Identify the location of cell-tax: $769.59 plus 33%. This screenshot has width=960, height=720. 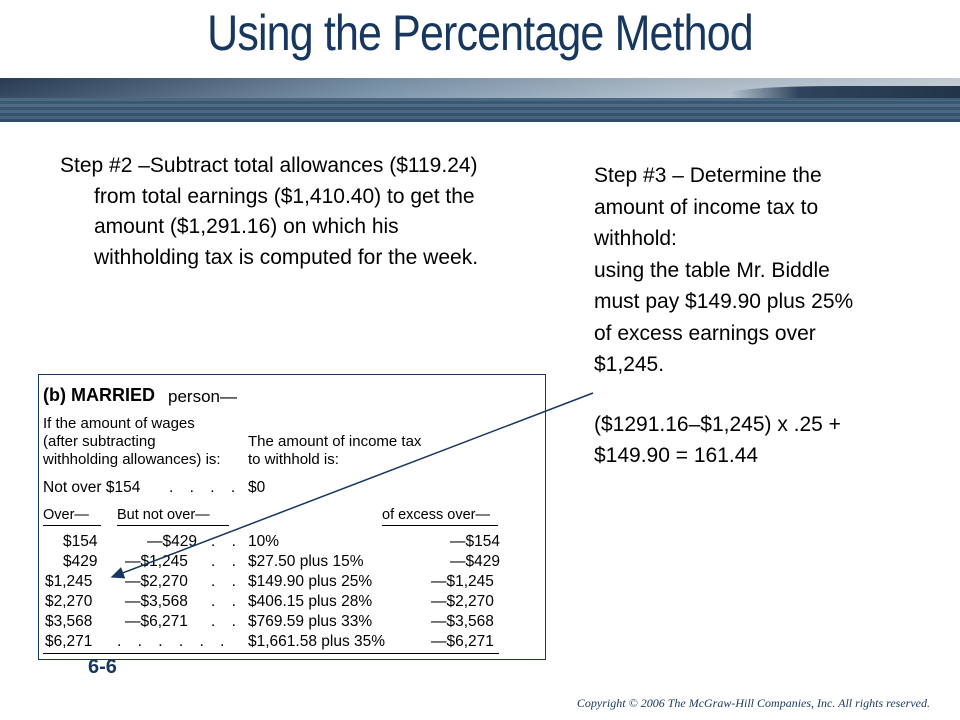
(310, 621).